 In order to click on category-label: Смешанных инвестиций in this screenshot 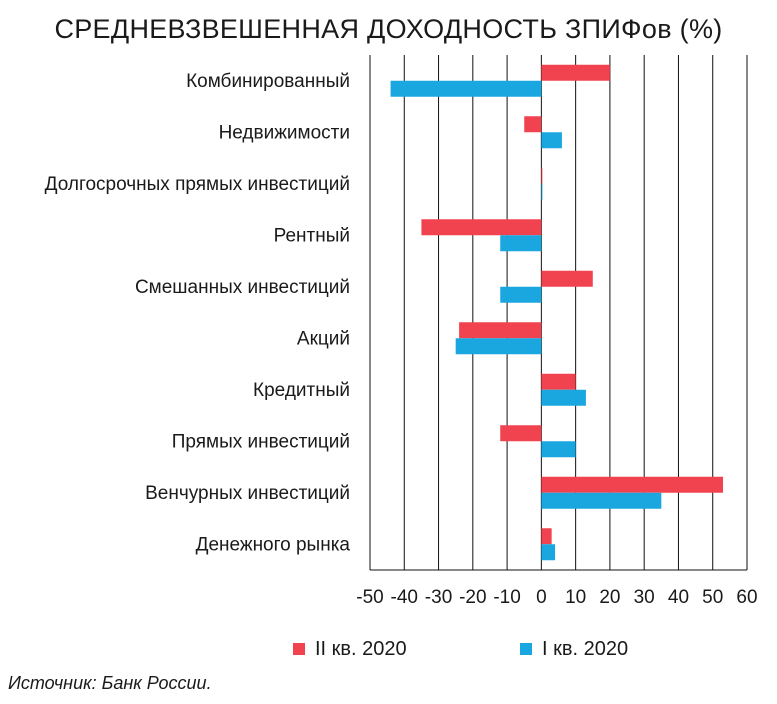, I will do `click(242, 287)`.